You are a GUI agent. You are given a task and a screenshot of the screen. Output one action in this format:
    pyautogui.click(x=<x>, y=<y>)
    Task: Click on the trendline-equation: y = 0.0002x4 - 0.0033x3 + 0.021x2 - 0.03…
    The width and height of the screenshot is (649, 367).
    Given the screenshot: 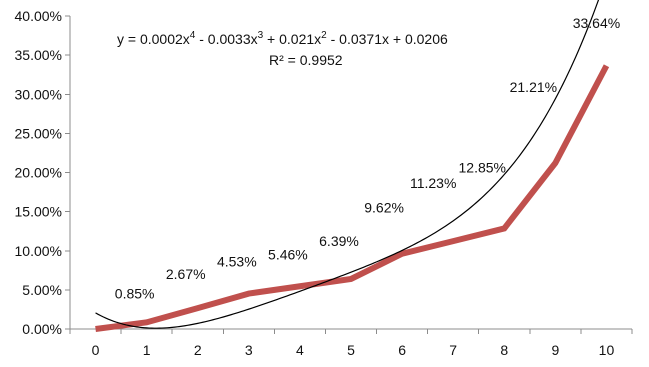 What is the action you would take?
    pyautogui.click(x=282, y=38)
    